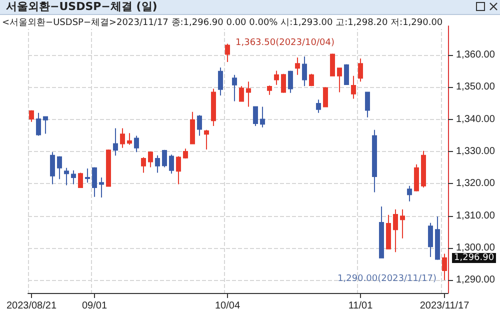 Image resolution: width=500 pixels, height=327 pixels. I want to click on annotation: 1,363.50(2023/10/04), so click(285, 43).